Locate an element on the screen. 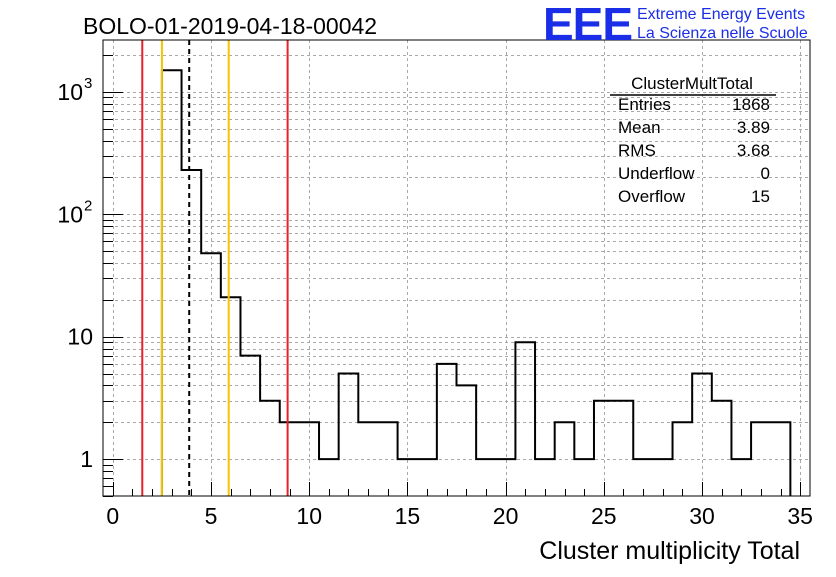 This screenshot has width=836, height=577. stats-value: 15 is located at coordinates (760, 196).